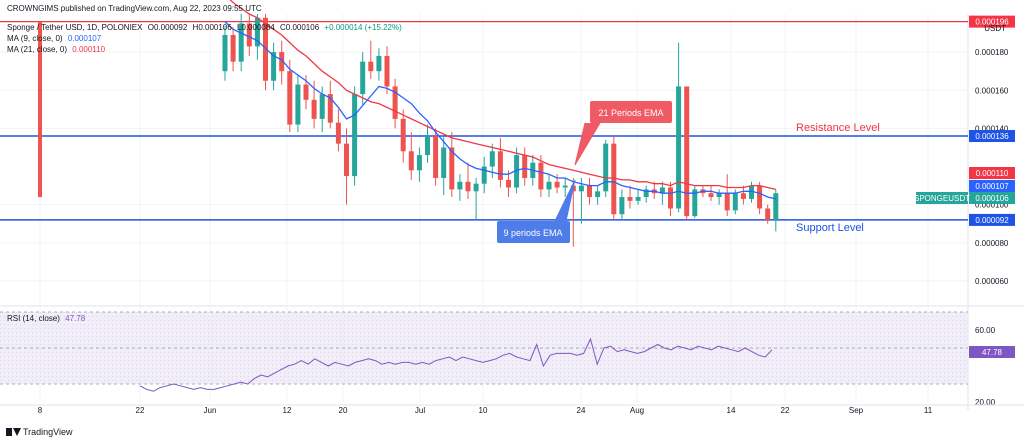 This screenshot has width=1024, height=443. I want to click on time-tick-label: 12, so click(287, 410).